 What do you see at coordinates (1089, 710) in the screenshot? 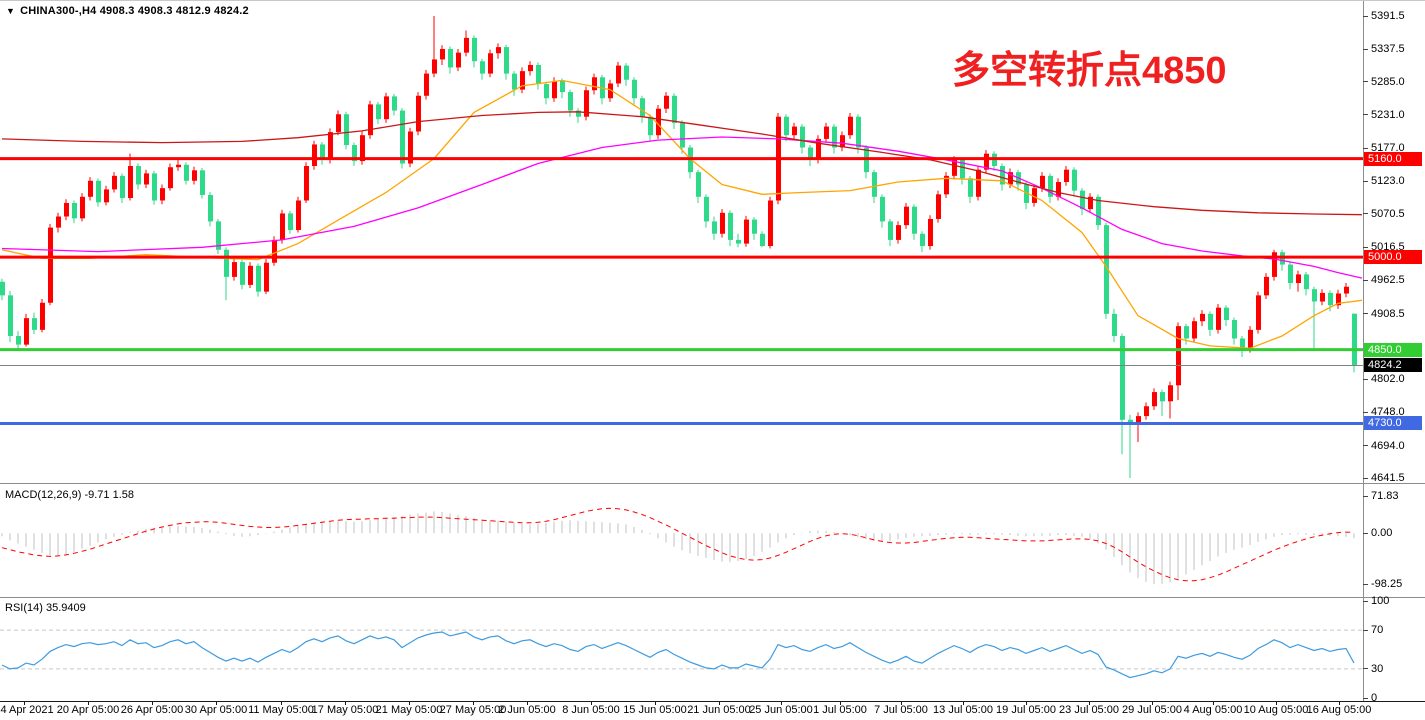
I see `date-tick-label: 23 Jul 05:00` at bounding box center [1089, 710].